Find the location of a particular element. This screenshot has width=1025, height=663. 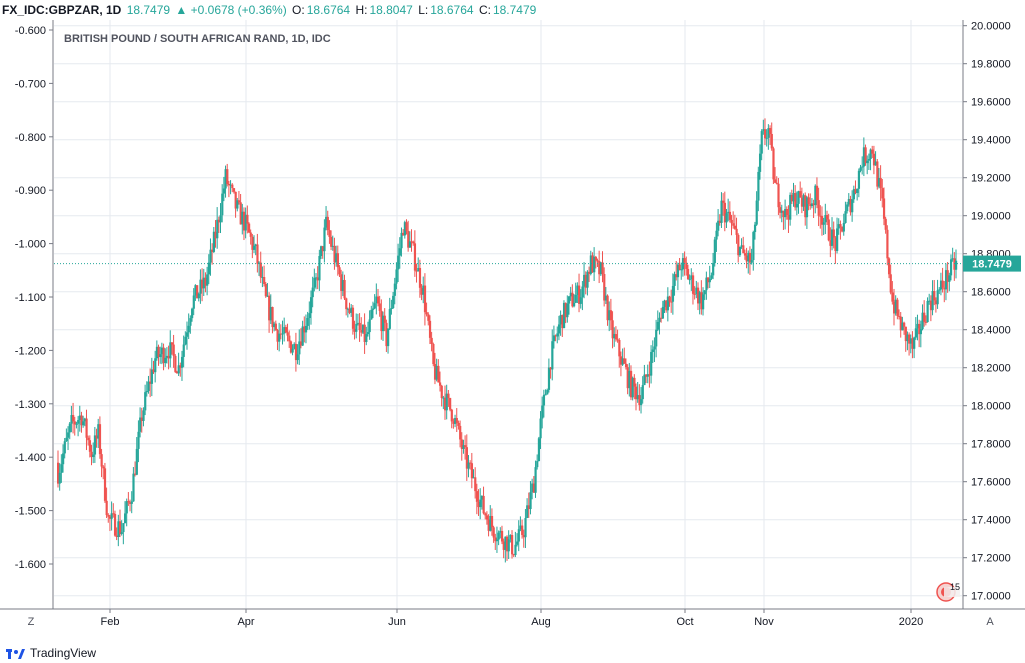

last-price-label: 18.7479 is located at coordinates (992, 263).